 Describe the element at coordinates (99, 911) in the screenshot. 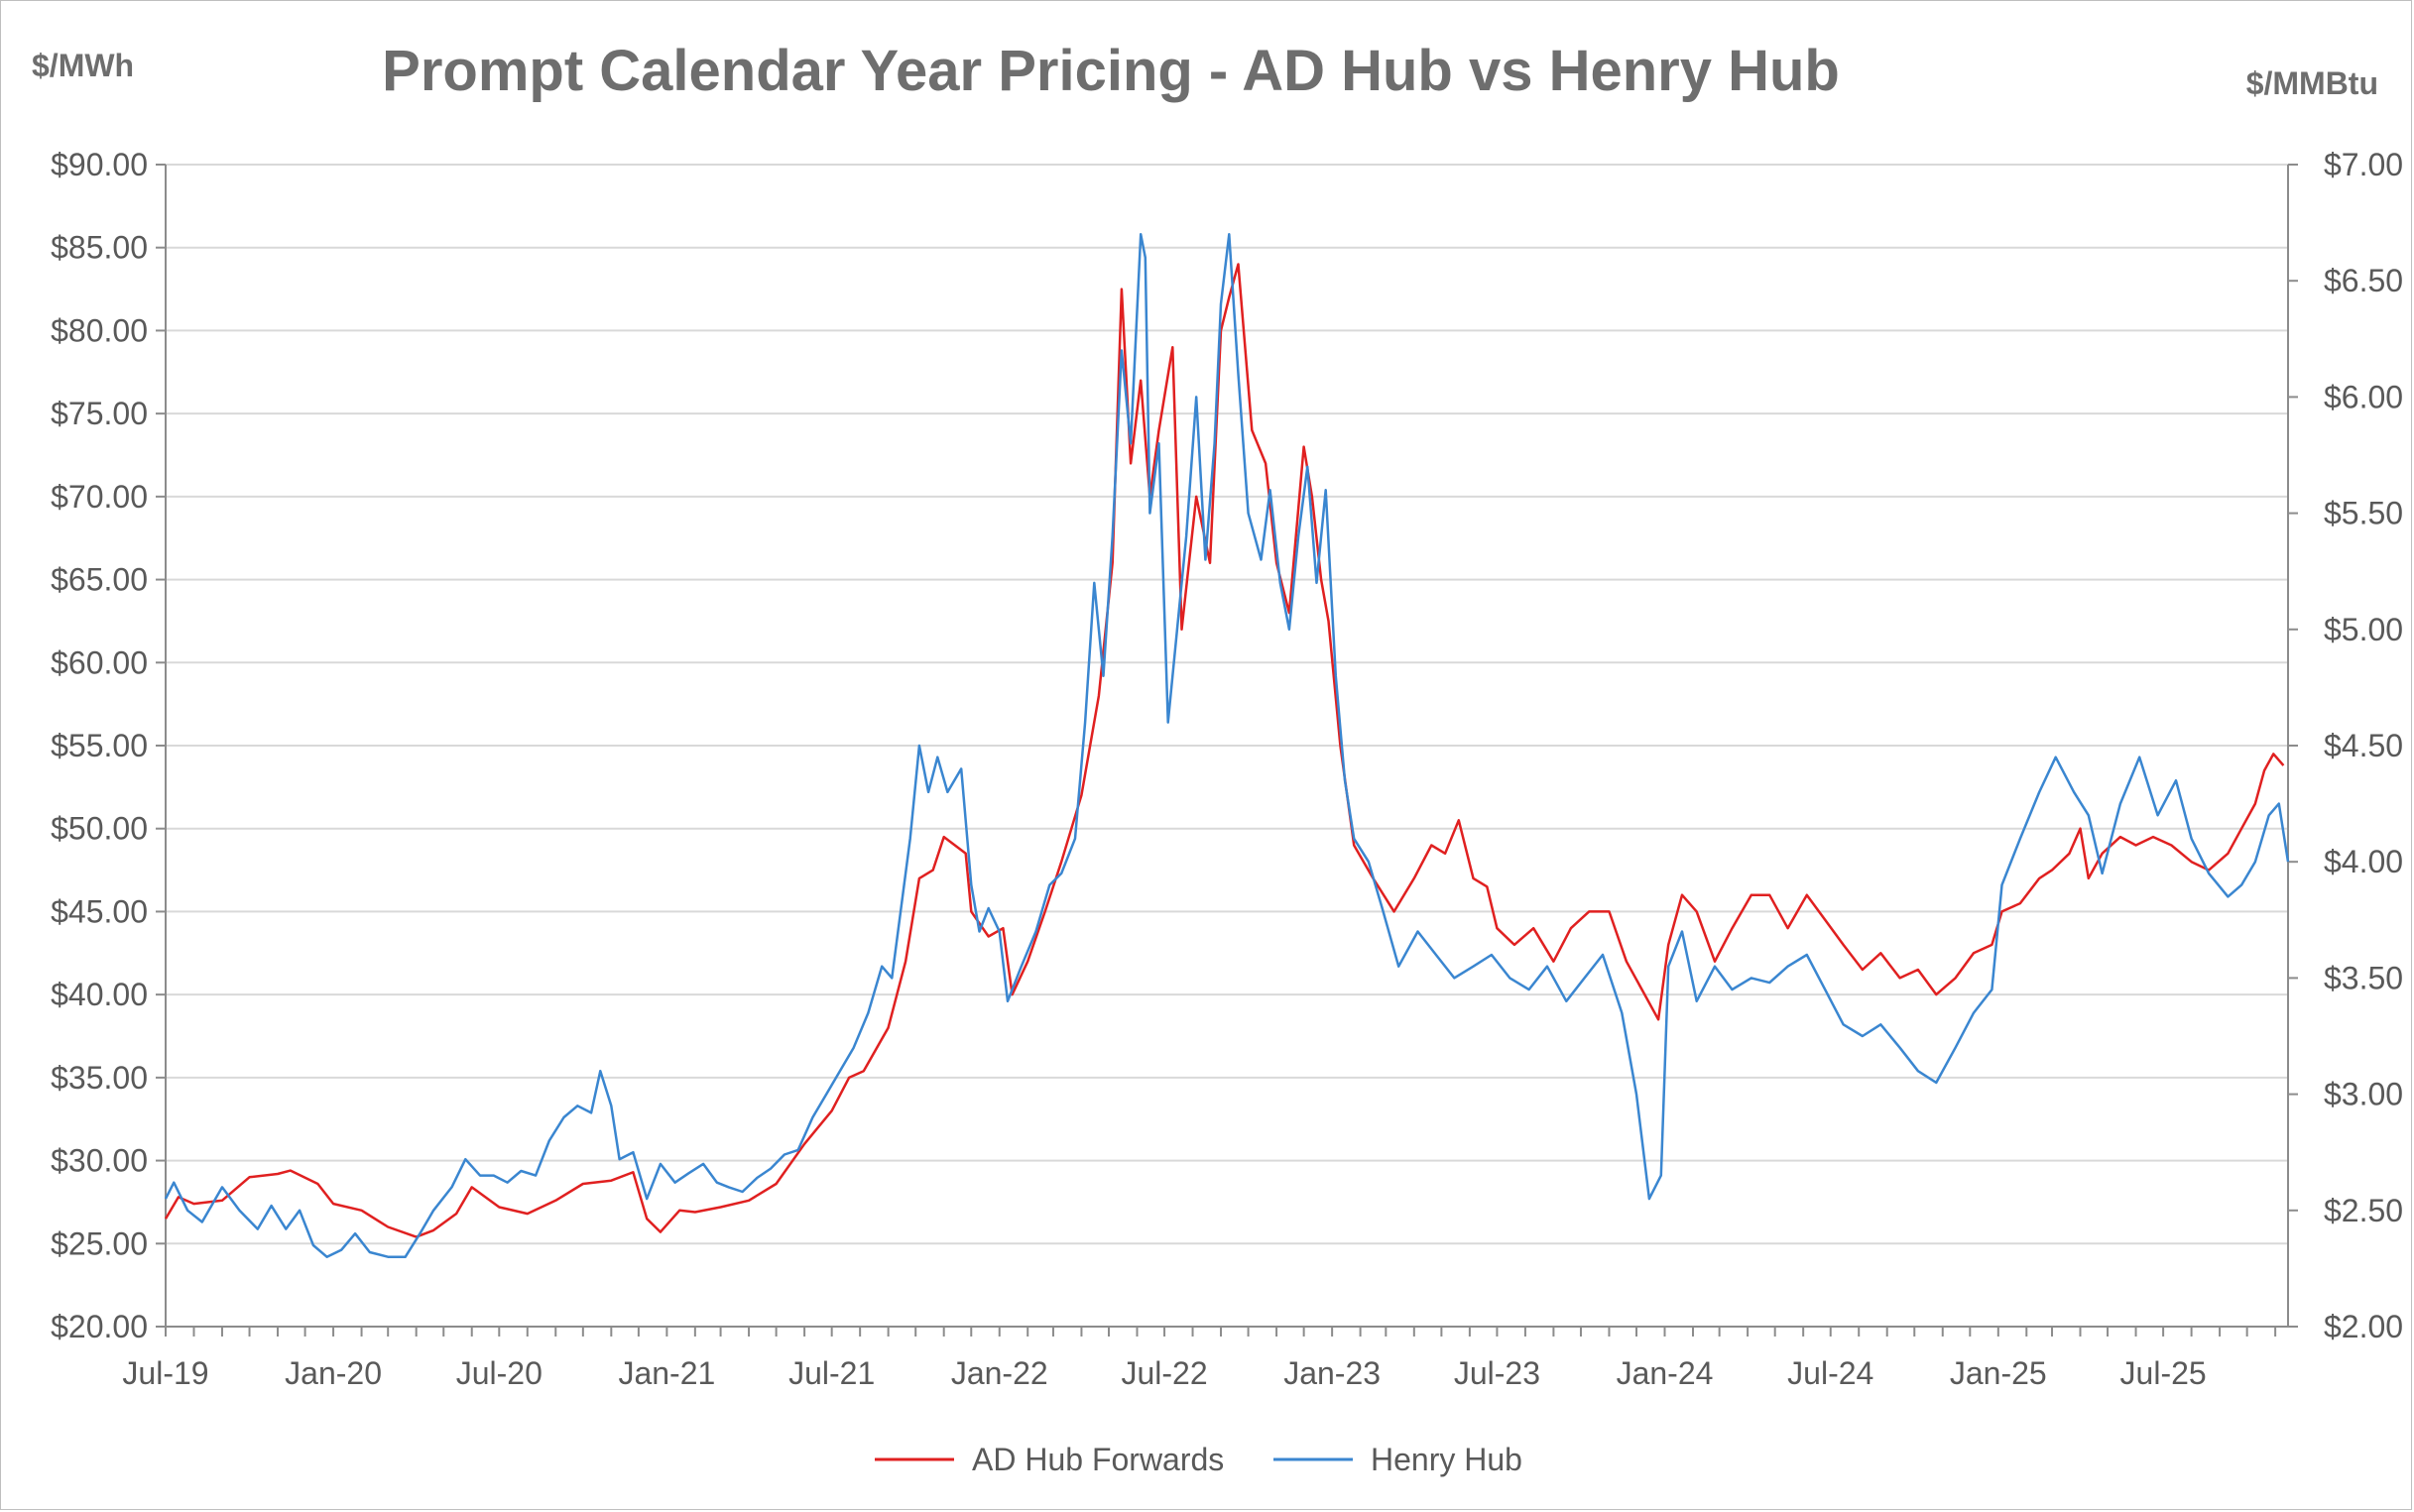

I see `left-axis-tick-label: $45.00` at that location.